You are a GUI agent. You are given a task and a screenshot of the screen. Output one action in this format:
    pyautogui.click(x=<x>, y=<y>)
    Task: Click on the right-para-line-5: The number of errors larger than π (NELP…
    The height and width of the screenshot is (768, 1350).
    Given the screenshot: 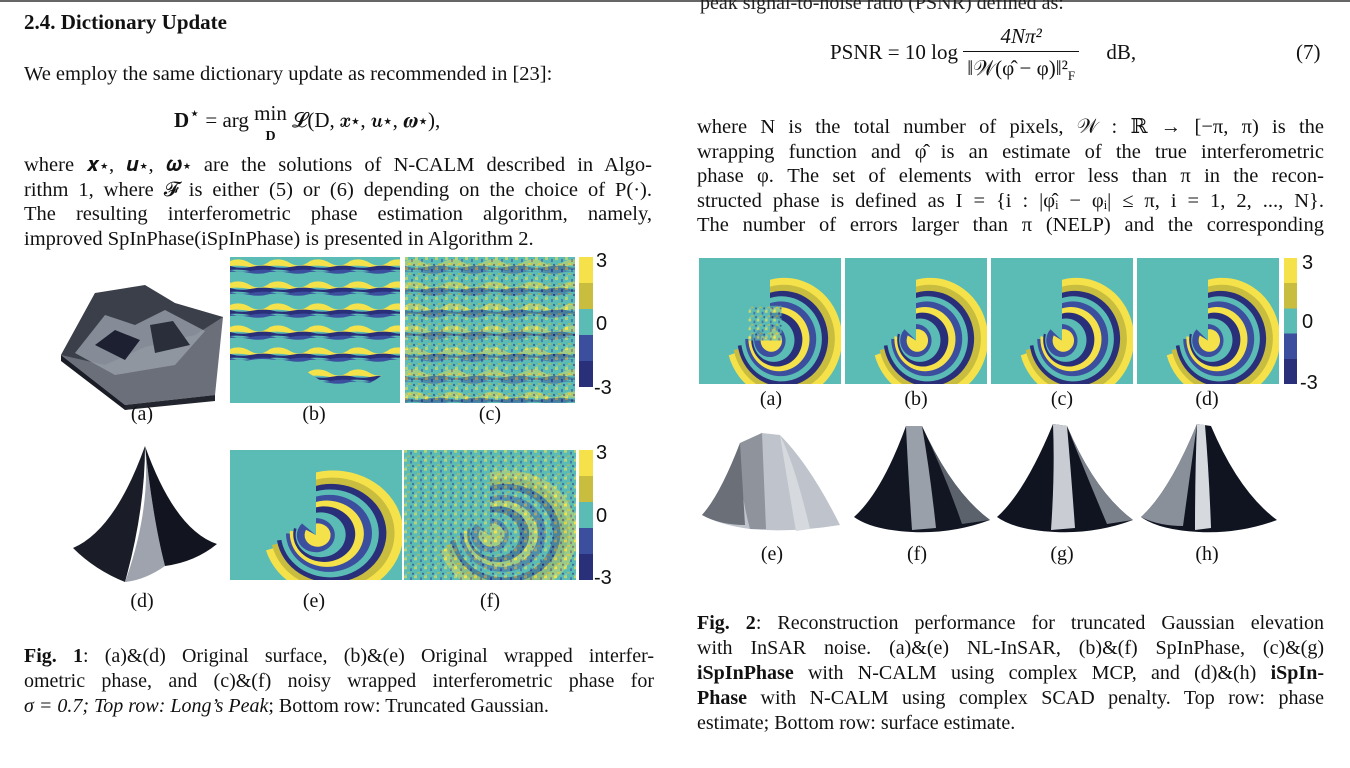 What is the action you would take?
    pyautogui.click(x=1010, y=225)
    